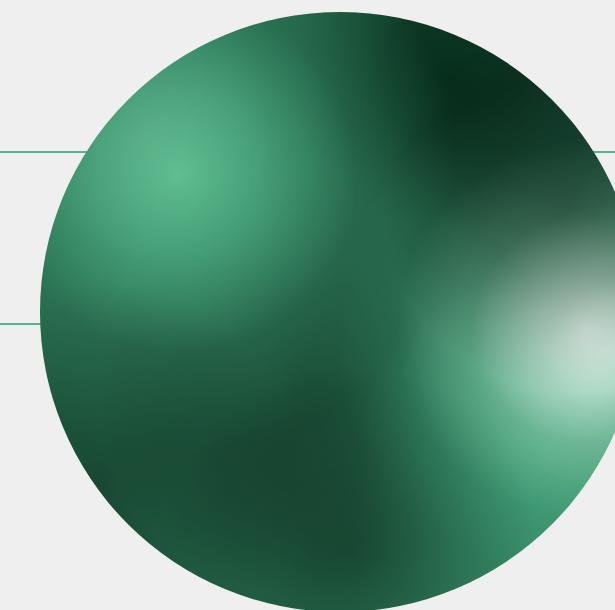 Image resolution: width=615 pixels, height=610 pixels. What do you see at coordinates (603, 152) in the screenshot?
I see `top-right-accent-line` at bounding box center [603, 152].